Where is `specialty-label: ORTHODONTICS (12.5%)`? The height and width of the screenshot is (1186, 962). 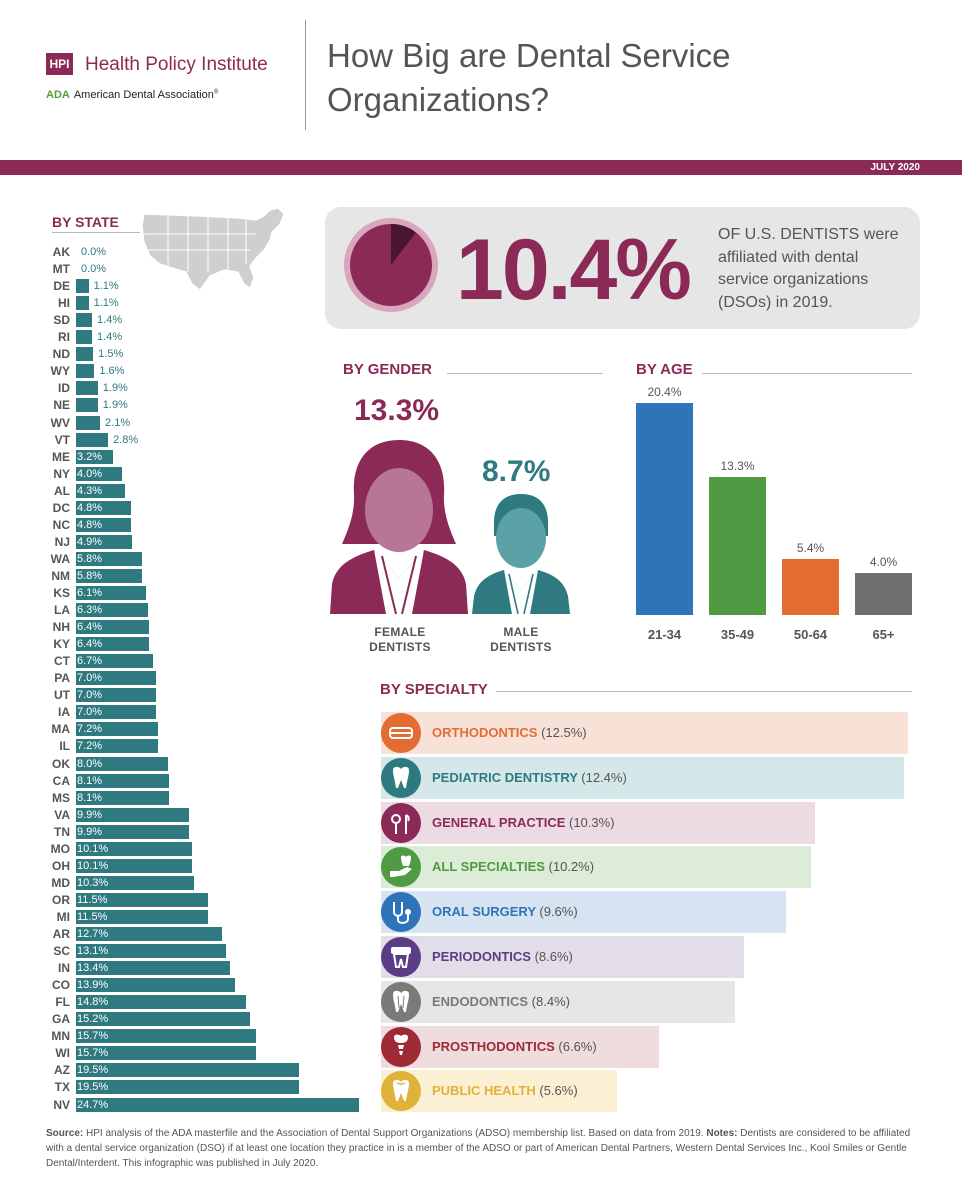 specialty-label: ORTHODONTICS (12.5%) is located at coordinates (509, 733).